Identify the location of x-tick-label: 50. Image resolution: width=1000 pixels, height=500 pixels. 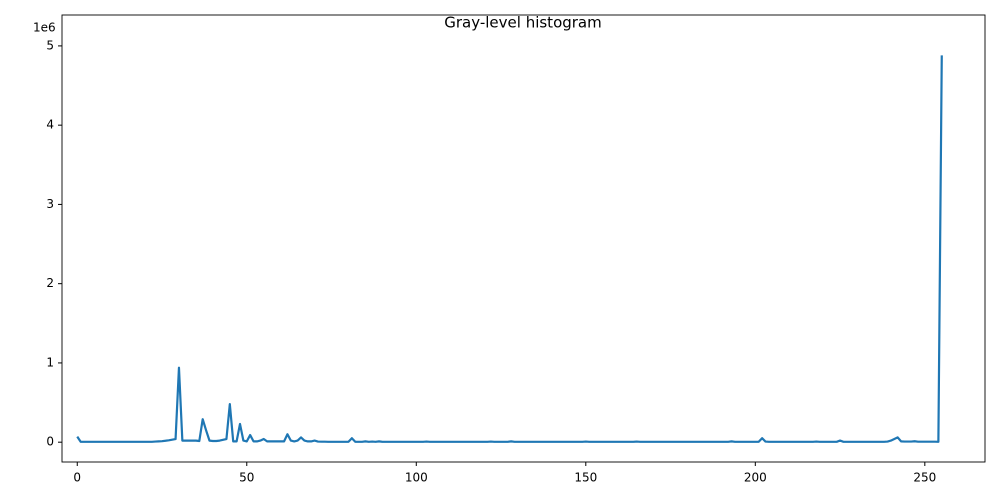
(246, 478).